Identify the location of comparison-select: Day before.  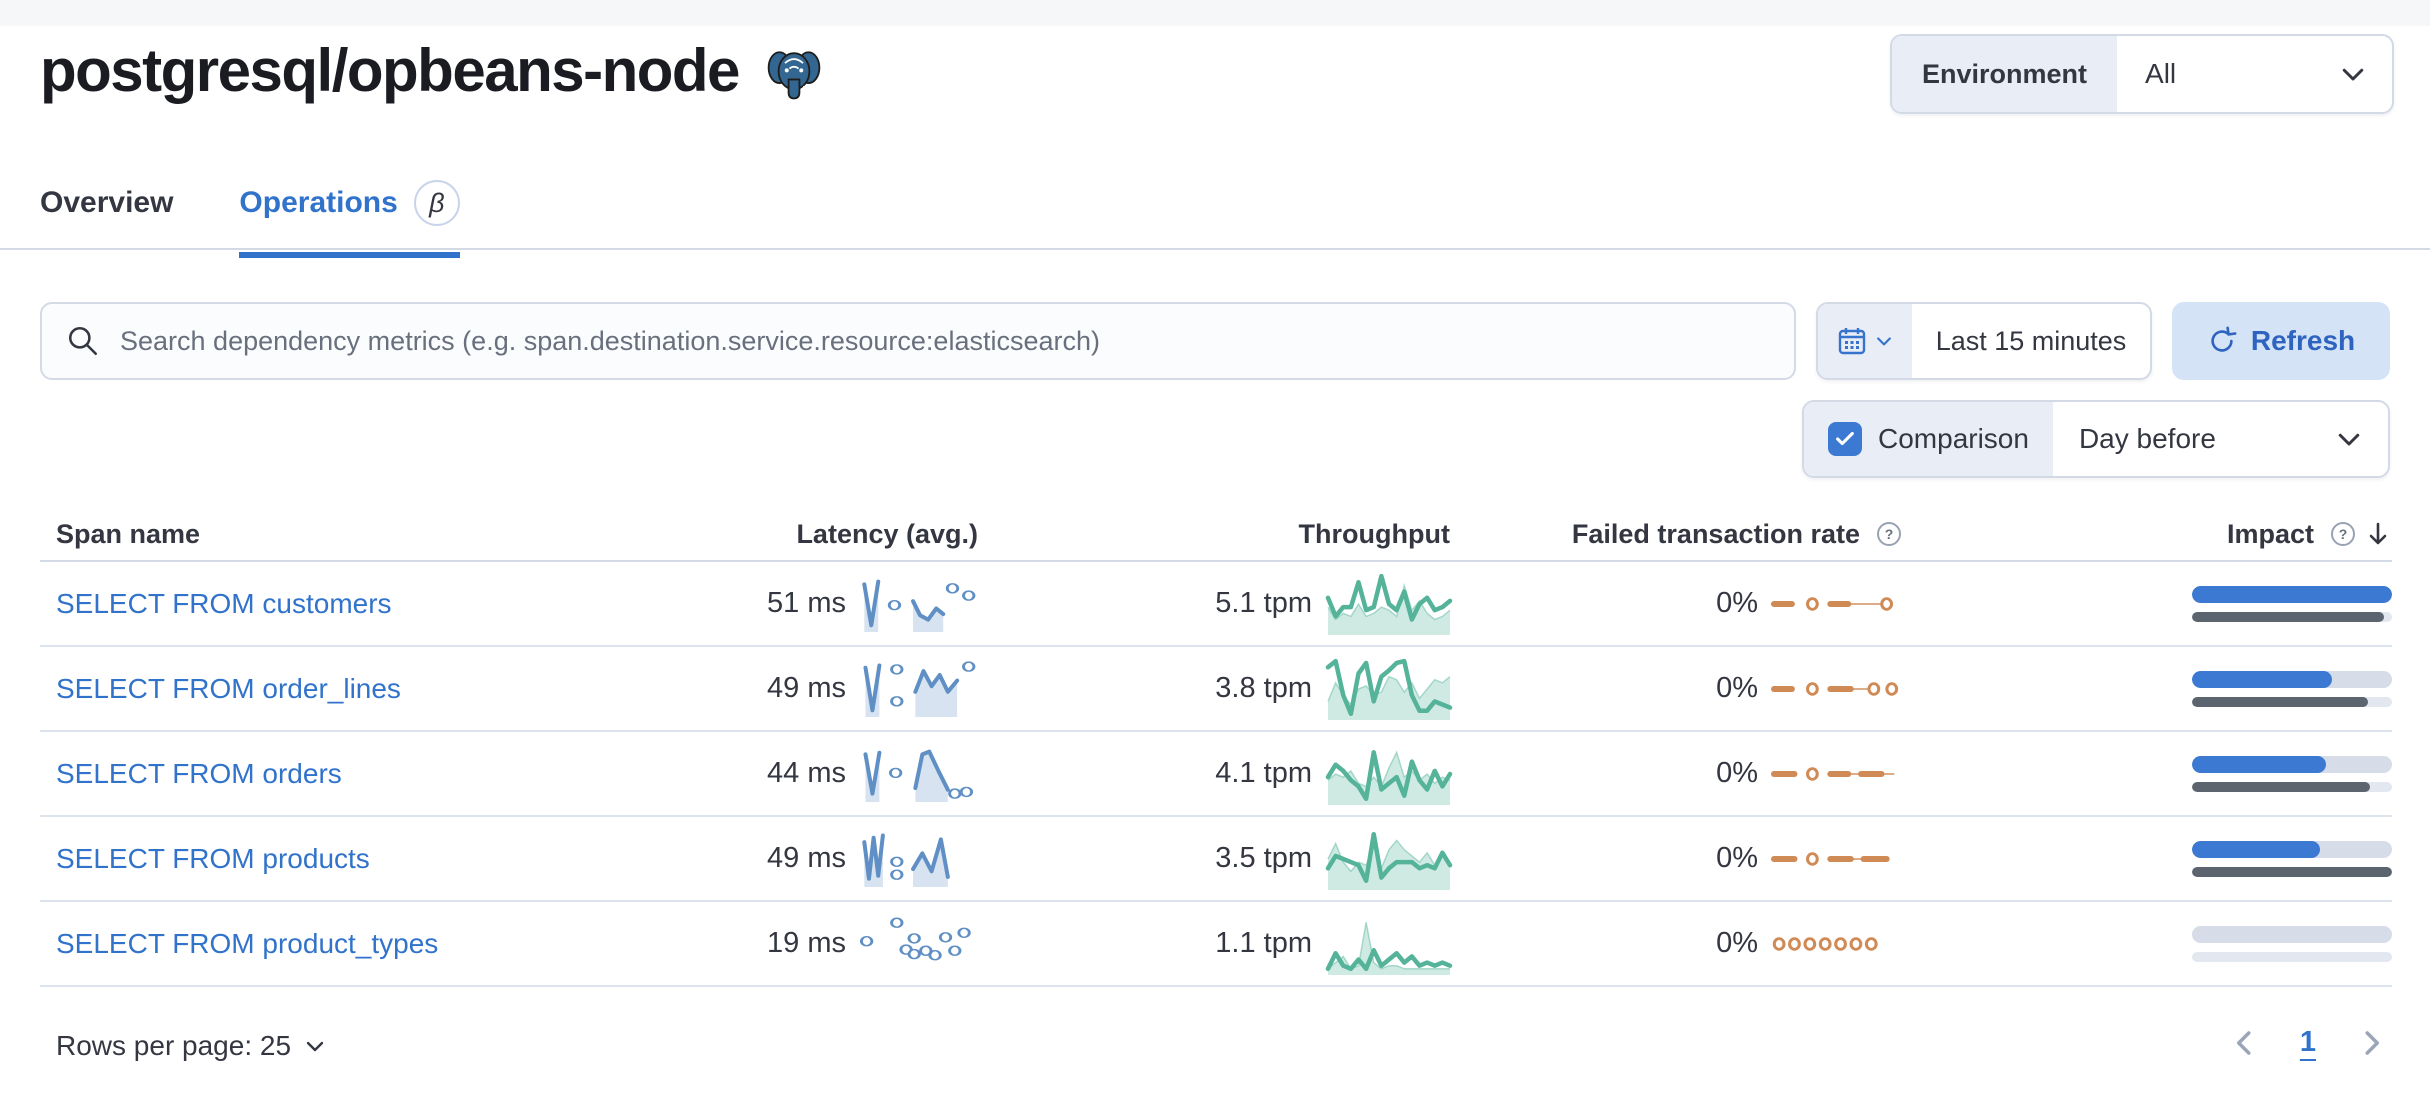
(2147, 438).